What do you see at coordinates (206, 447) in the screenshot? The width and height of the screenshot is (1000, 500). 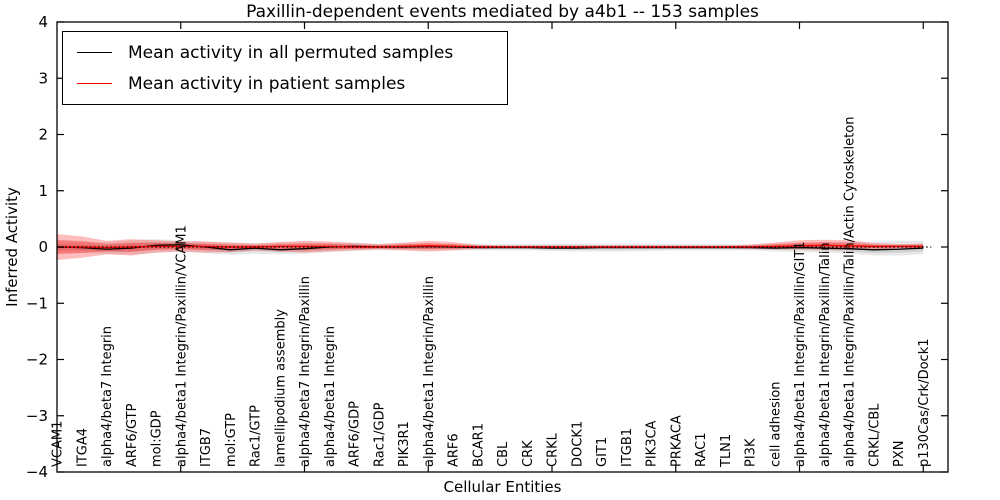 I see `x-tick-label: ITGB7` at bounding box center [206, 447].